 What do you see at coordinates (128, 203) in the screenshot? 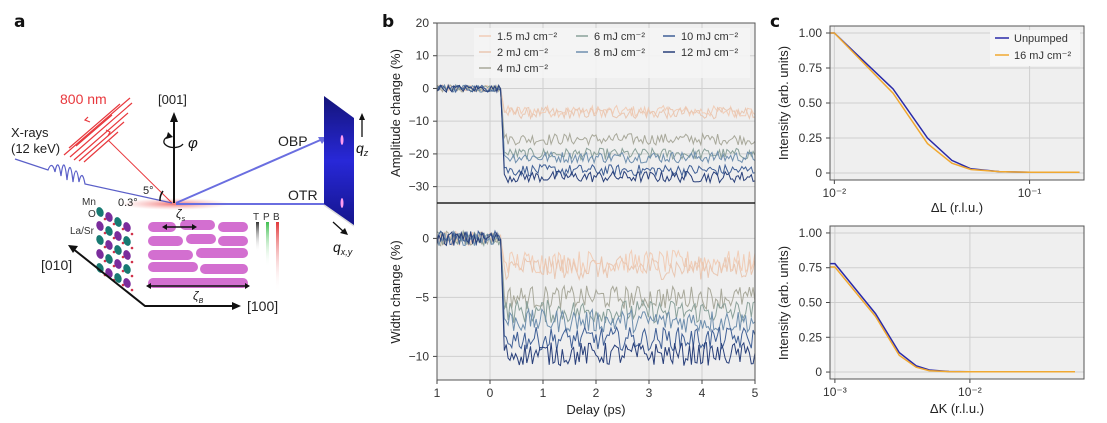
I see `angle-03-label: 0.3°` at bounding box center [128, 203].